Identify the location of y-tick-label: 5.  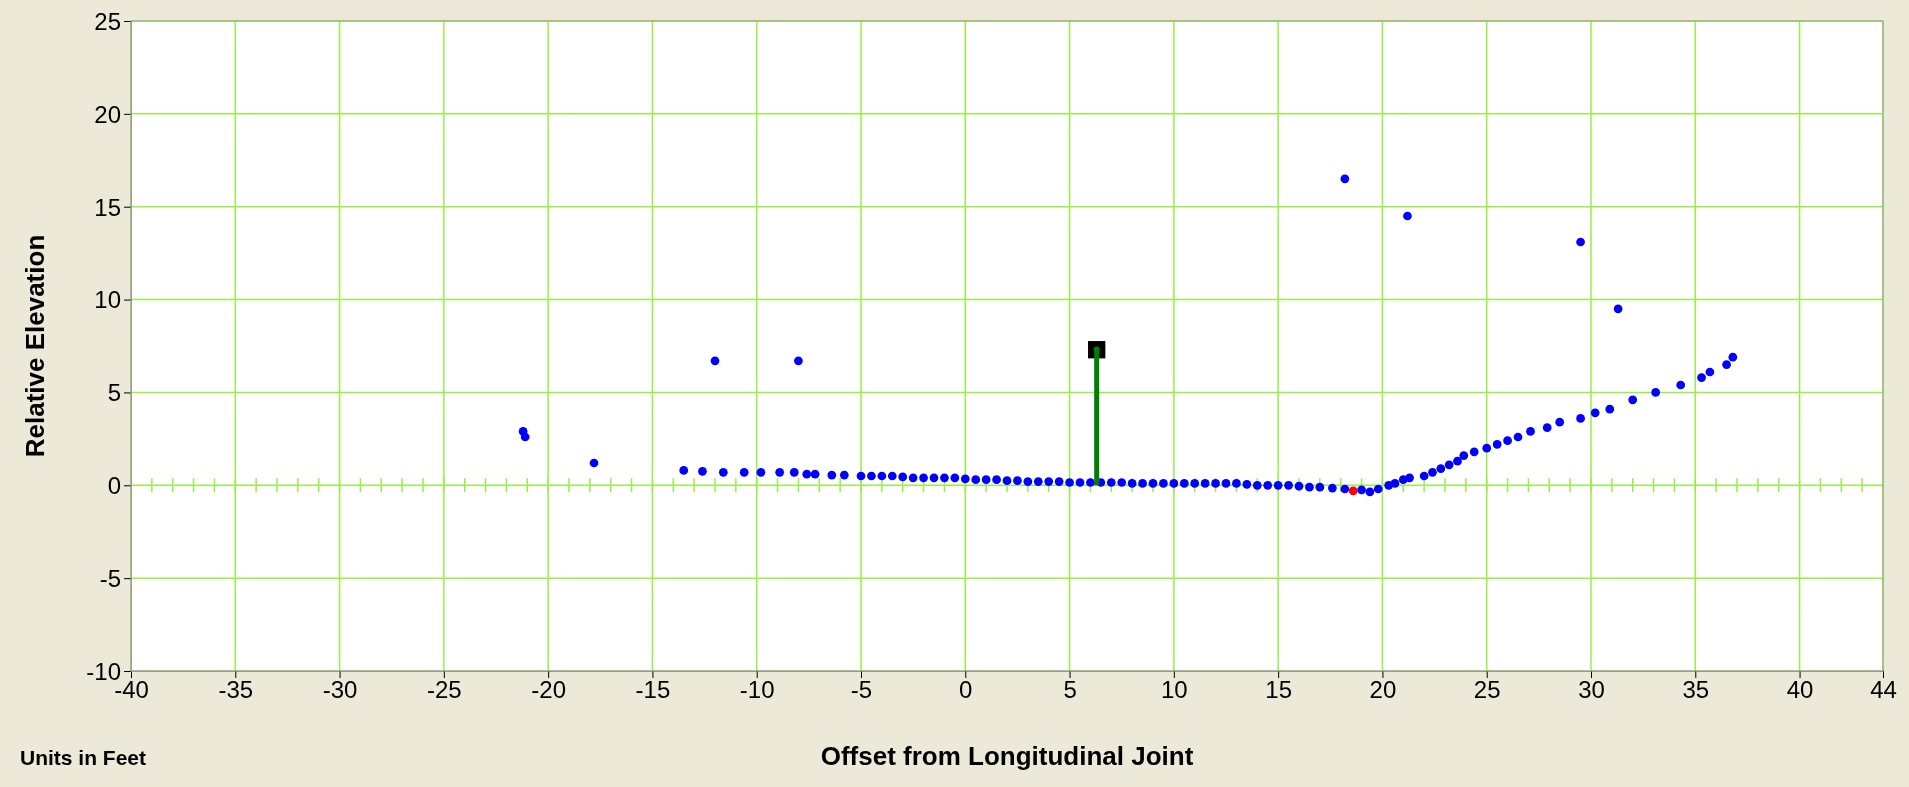
(114, 393).